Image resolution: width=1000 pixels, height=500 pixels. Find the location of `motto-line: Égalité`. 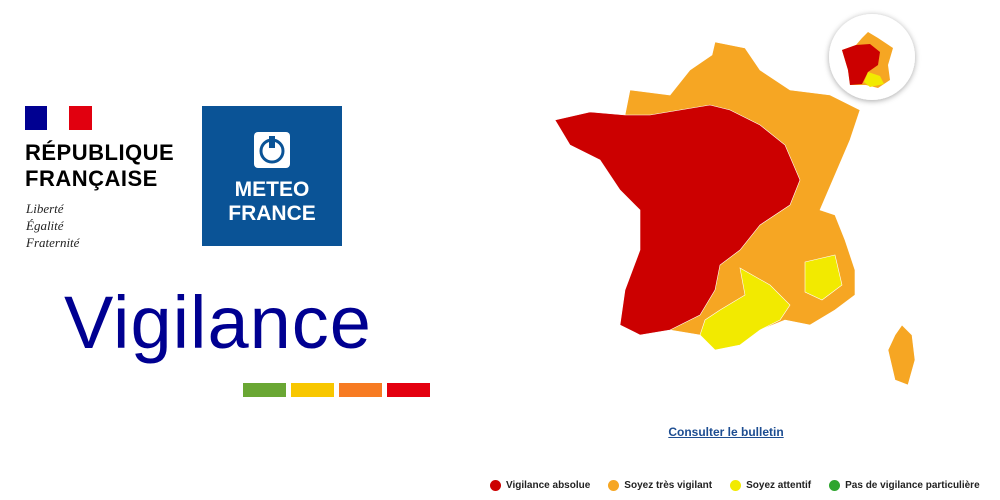

motto-line: Égalité is located at coordinates (45, 225).